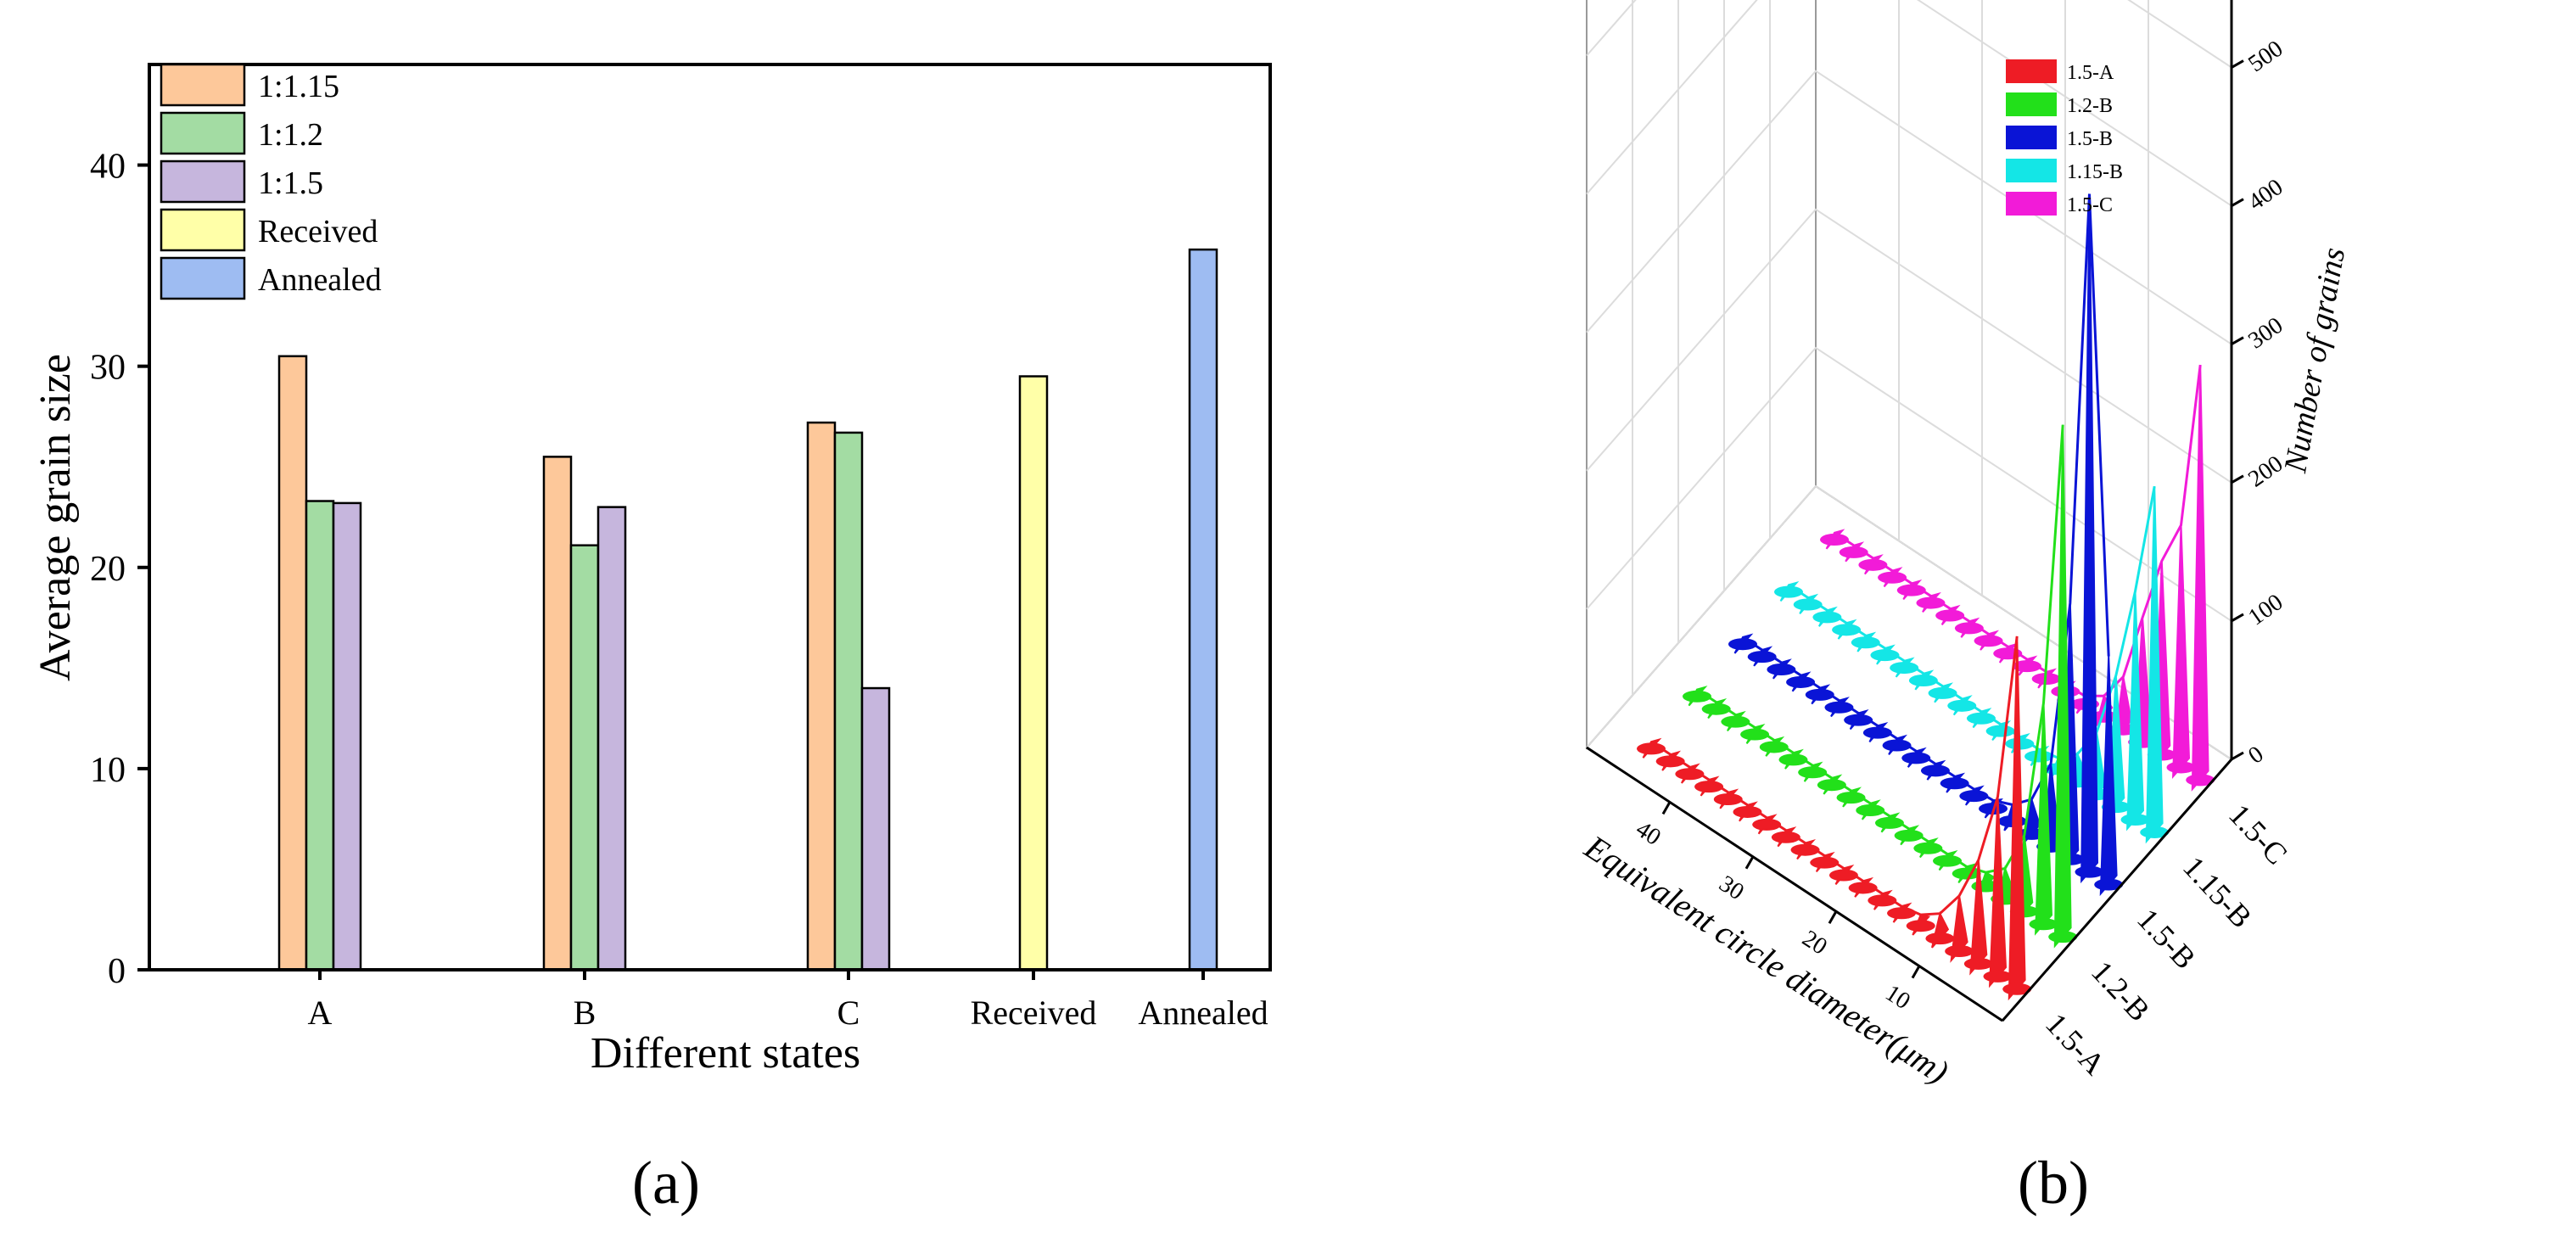 The image size is (2576, 1243). Describe the element at coordinates (2265, 195) in the screenshot. I see `z-tick-label: 400` at that location.